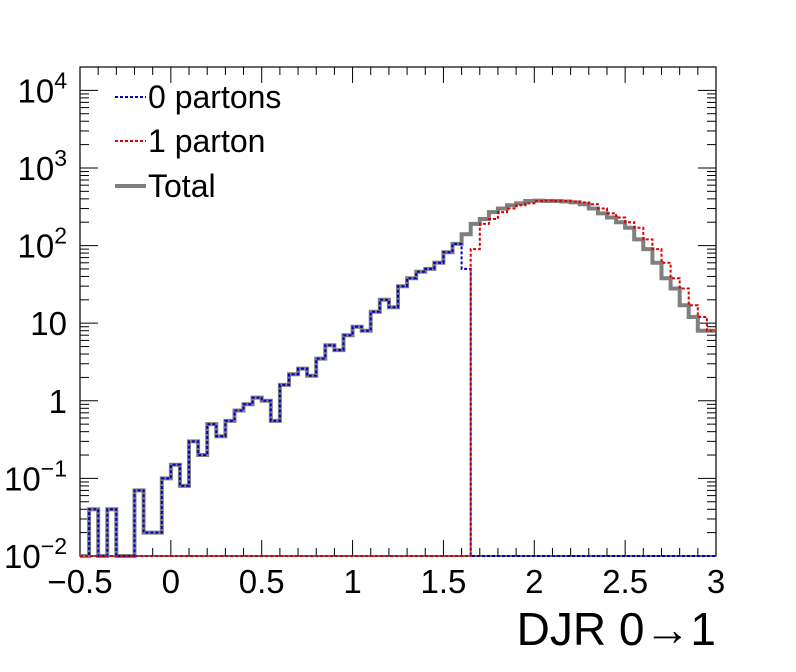  What do you see at coordinates (35, 554) in the screenshot?
I see `y-tick-label: 10⁻²` at bounding box center [35, 554].